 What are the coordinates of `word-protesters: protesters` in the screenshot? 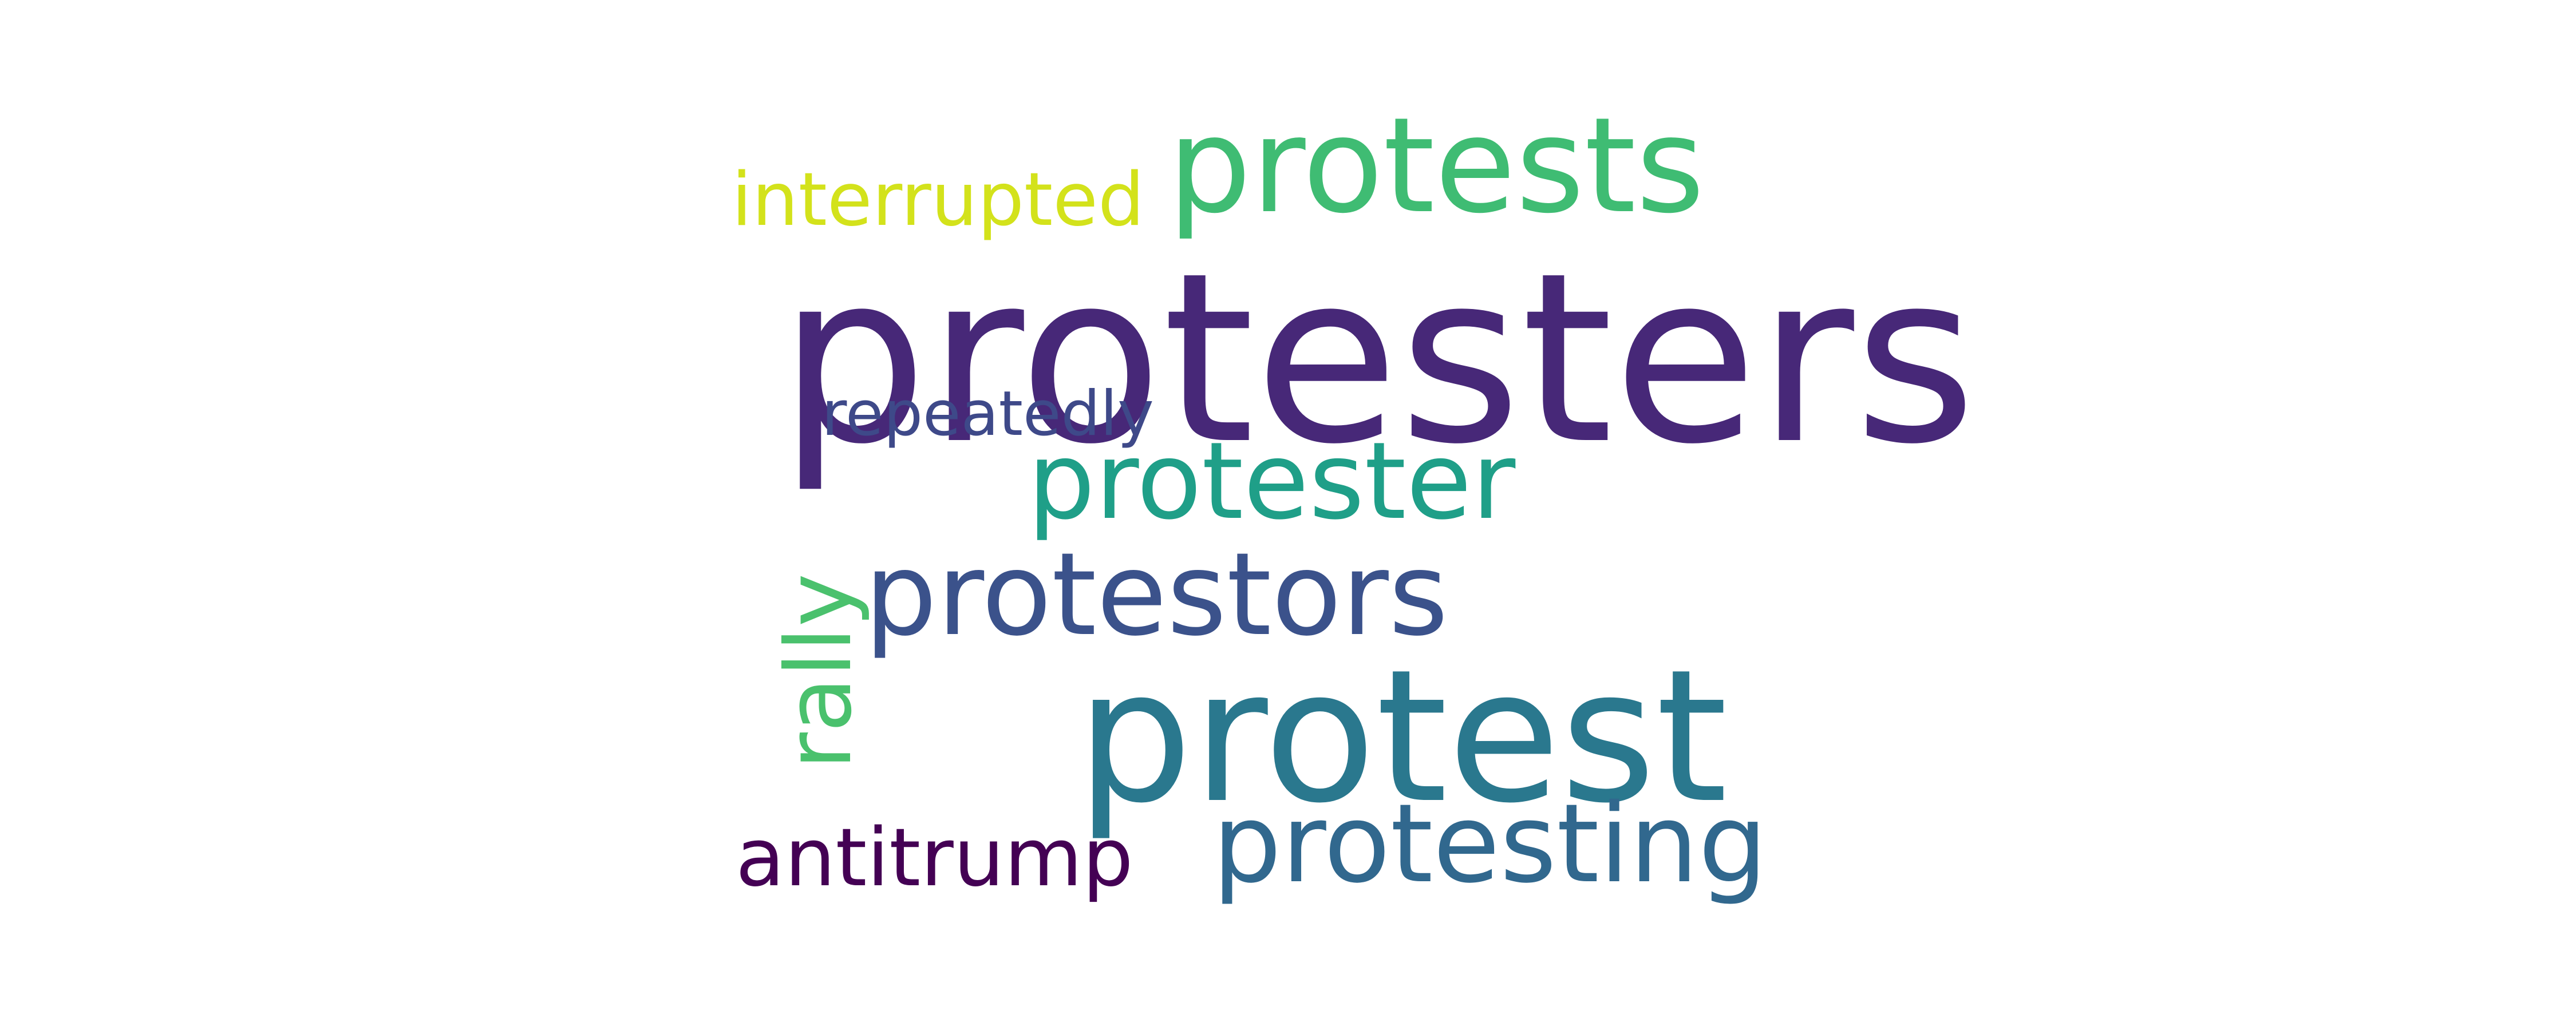 It's located at (1378, 359).